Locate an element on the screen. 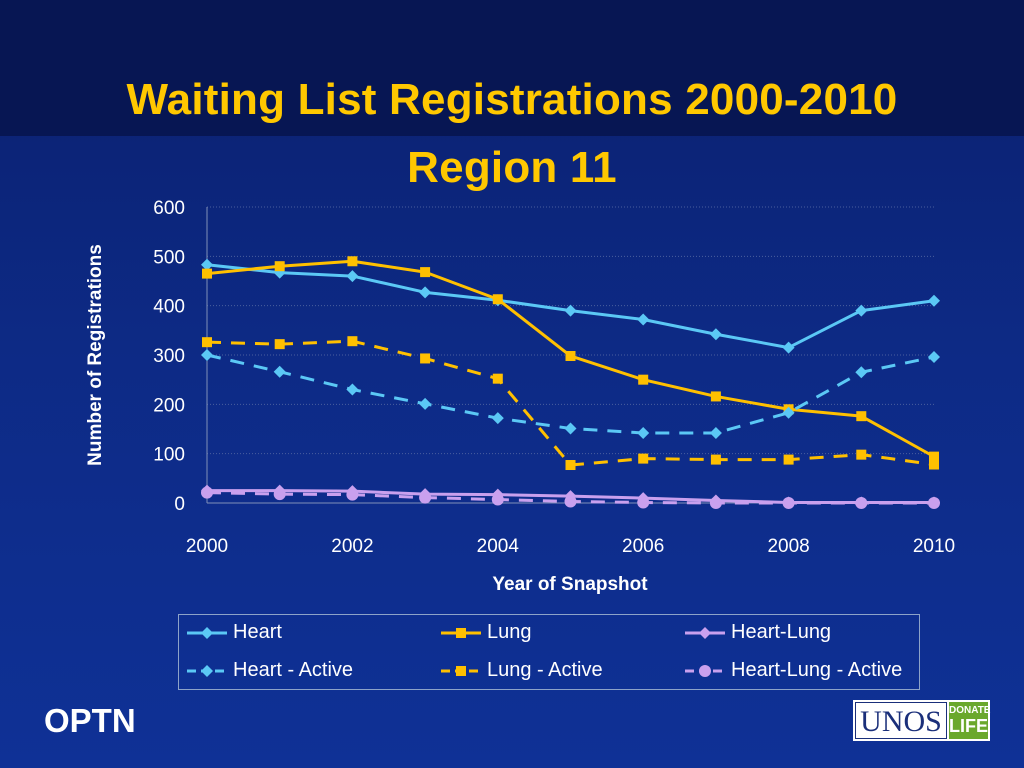  legend-label: Heart - Active is located at coordinates (293, 670).